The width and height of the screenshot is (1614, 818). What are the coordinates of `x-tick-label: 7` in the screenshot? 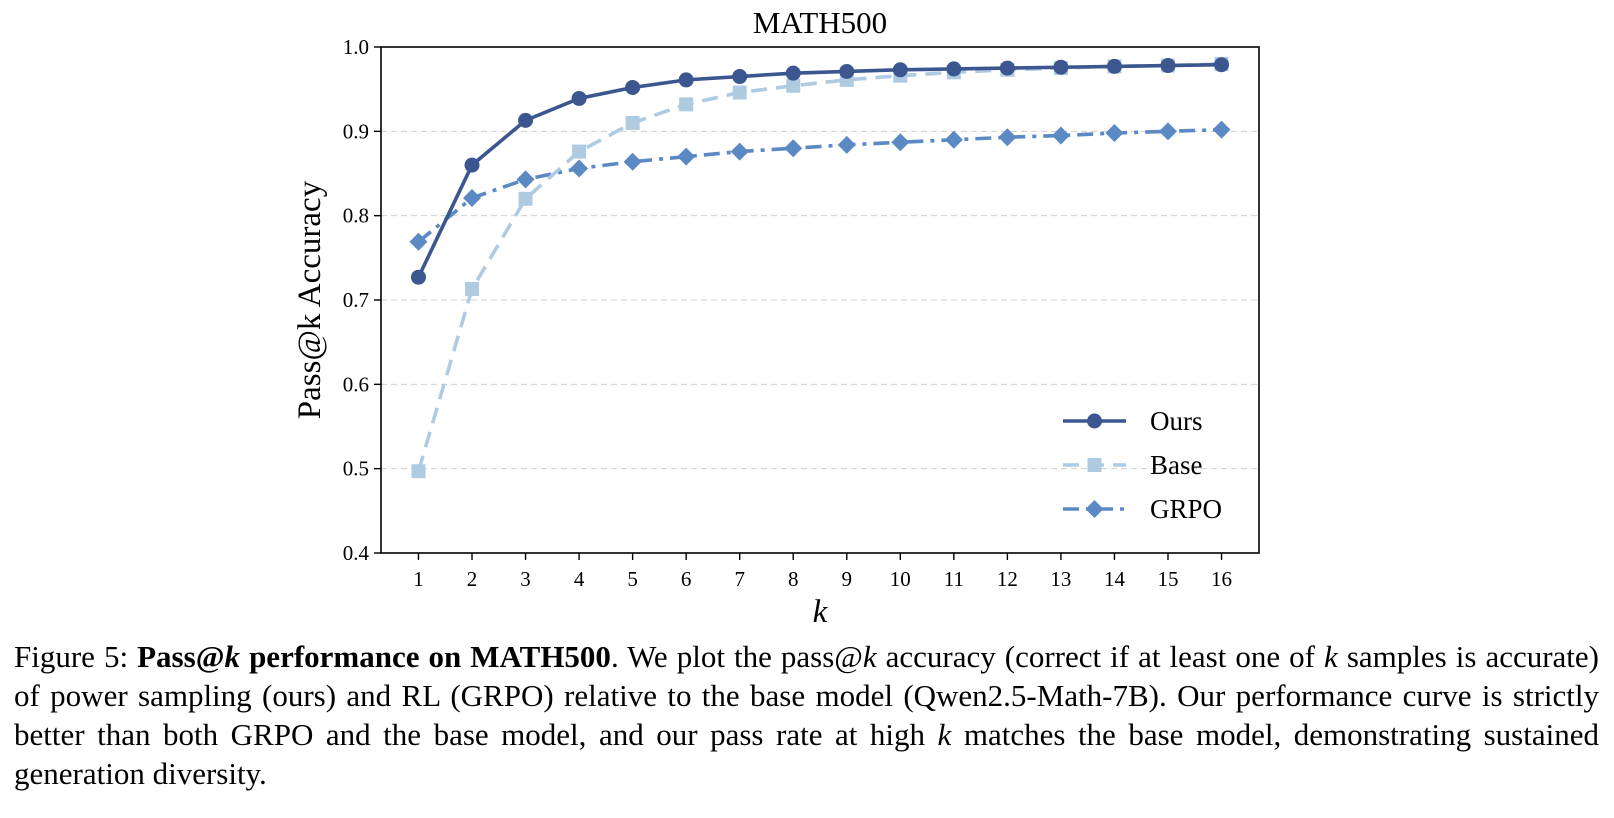 It's located at (739, 579).